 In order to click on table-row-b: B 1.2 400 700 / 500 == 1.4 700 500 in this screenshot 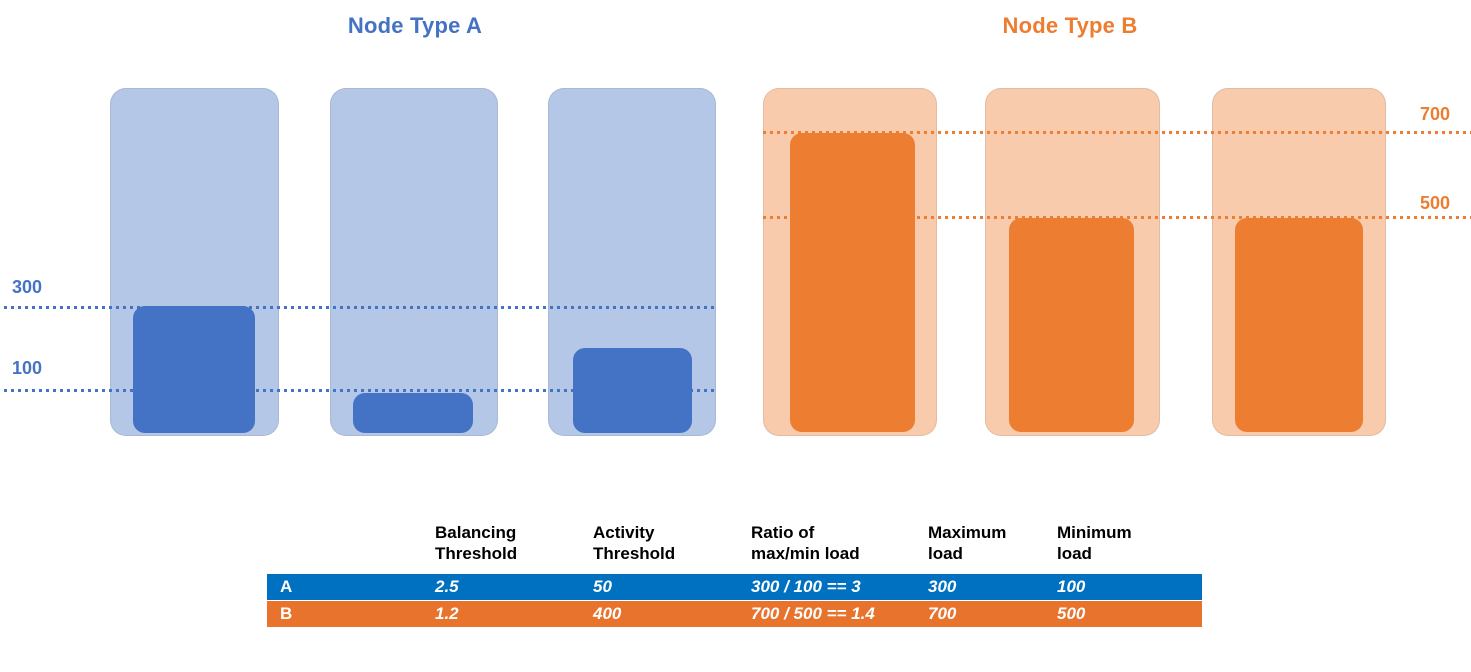, I will do `click(734, 614)`.